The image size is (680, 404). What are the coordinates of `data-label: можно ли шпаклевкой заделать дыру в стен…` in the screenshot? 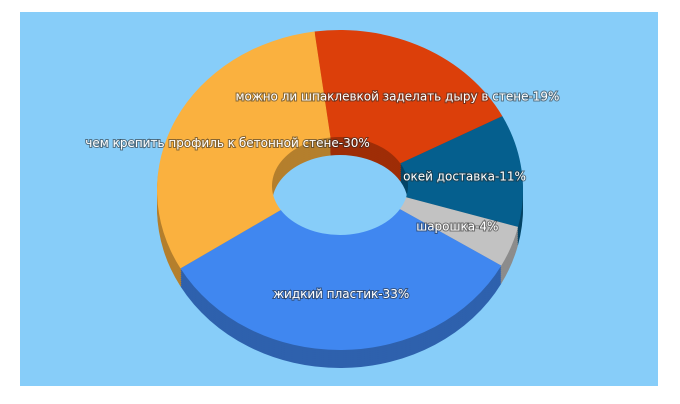 It's located at (398, 97).